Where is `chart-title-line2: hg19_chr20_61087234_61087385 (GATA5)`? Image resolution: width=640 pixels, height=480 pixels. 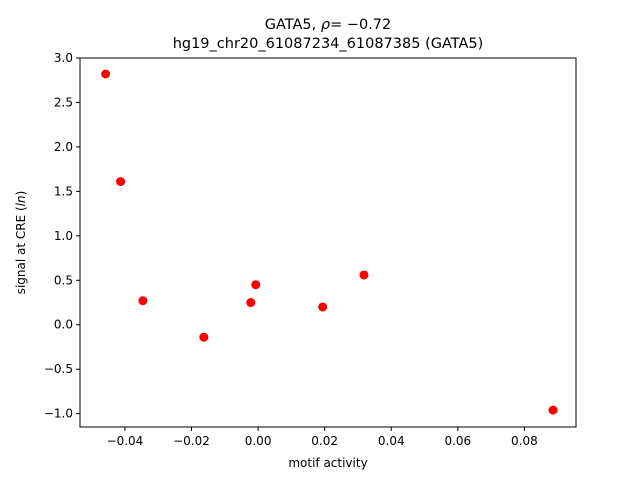
chart-title-line2: hg19_chr20_61087234_61087385 (GATA5) is located at coordinates (328, 44).